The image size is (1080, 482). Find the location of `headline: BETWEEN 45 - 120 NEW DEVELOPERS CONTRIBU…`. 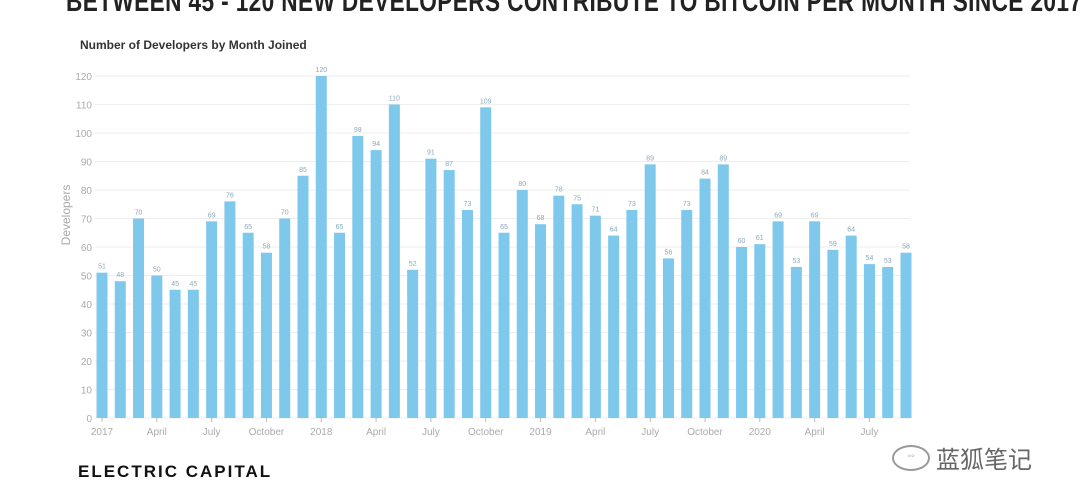

headline: BETWEEN 45 - 120 NEW DEVELOPERS CONTRIBU… is located at coordinates (573, 9).